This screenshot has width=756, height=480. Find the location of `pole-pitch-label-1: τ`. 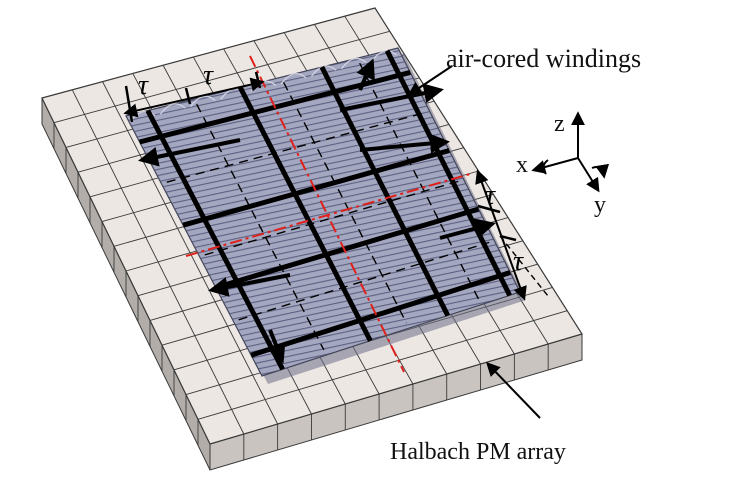

pole-pitch-label-1: τ is located at coordinates (143, 85).